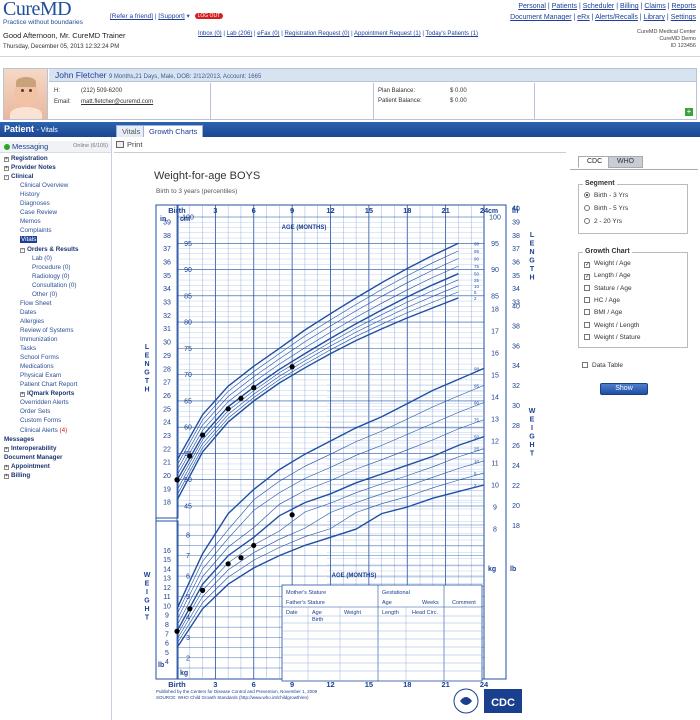 Image resolution: width=700 pixels, height=720 pixels. What do you see at coordinates (36, 303) in the screenshot?
I see `sidebar-item-flow-sheet: Flow Sheet` at bounding box center [36, 303].